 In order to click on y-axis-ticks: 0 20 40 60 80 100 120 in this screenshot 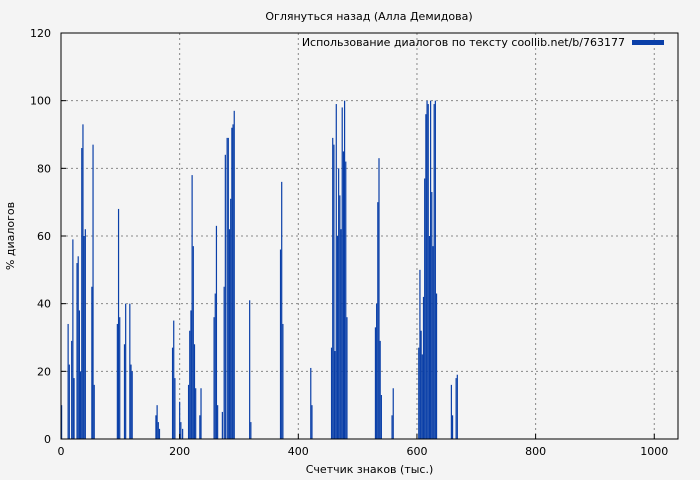, I will do `click(48, 236)`.